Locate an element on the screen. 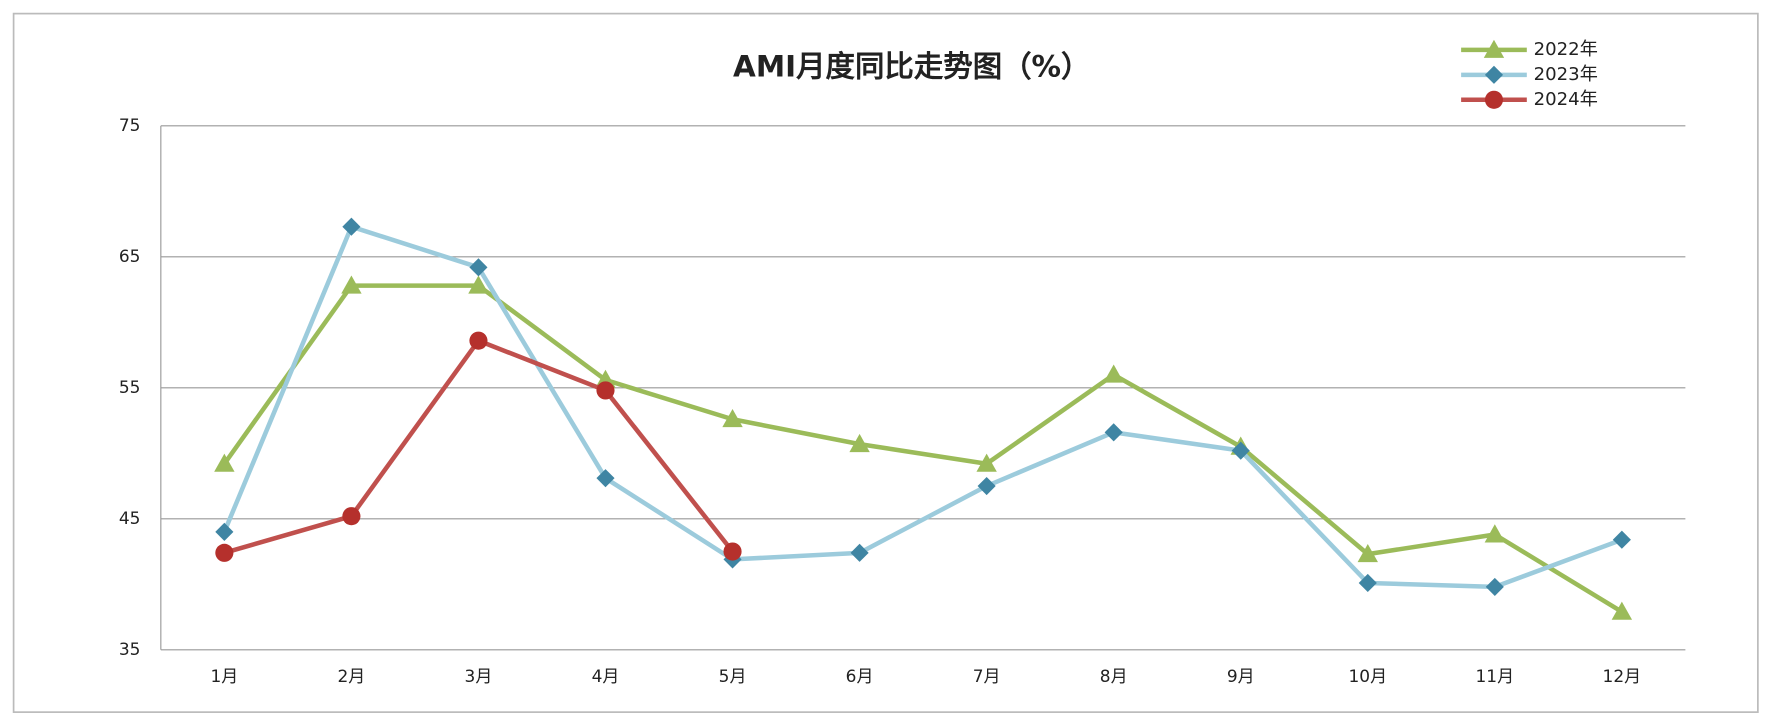  x-tick-label: 6月 is located at coordinates (860, 677).